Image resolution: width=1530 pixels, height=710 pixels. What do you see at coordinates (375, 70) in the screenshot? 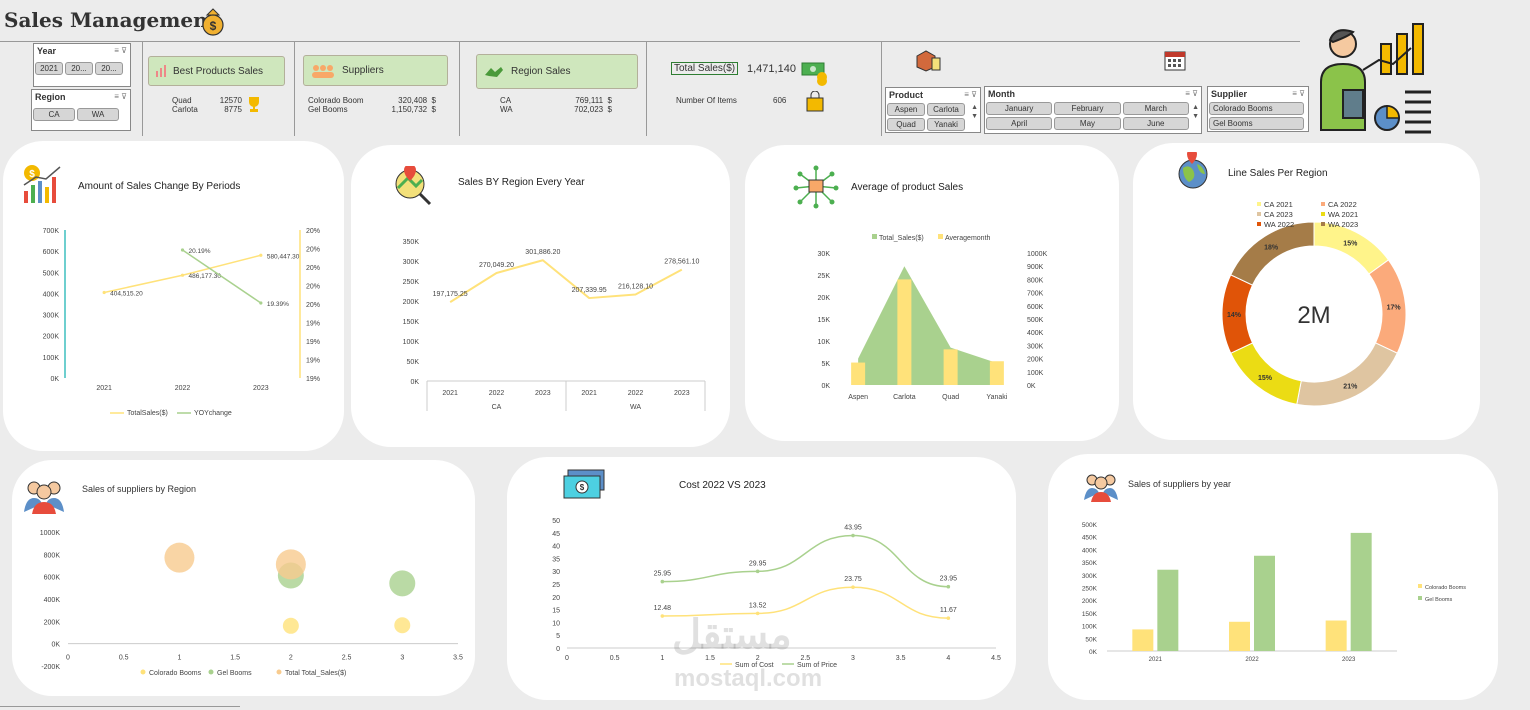
I see `suppliers-button: Suppliers` at bounding box center [375, 70].